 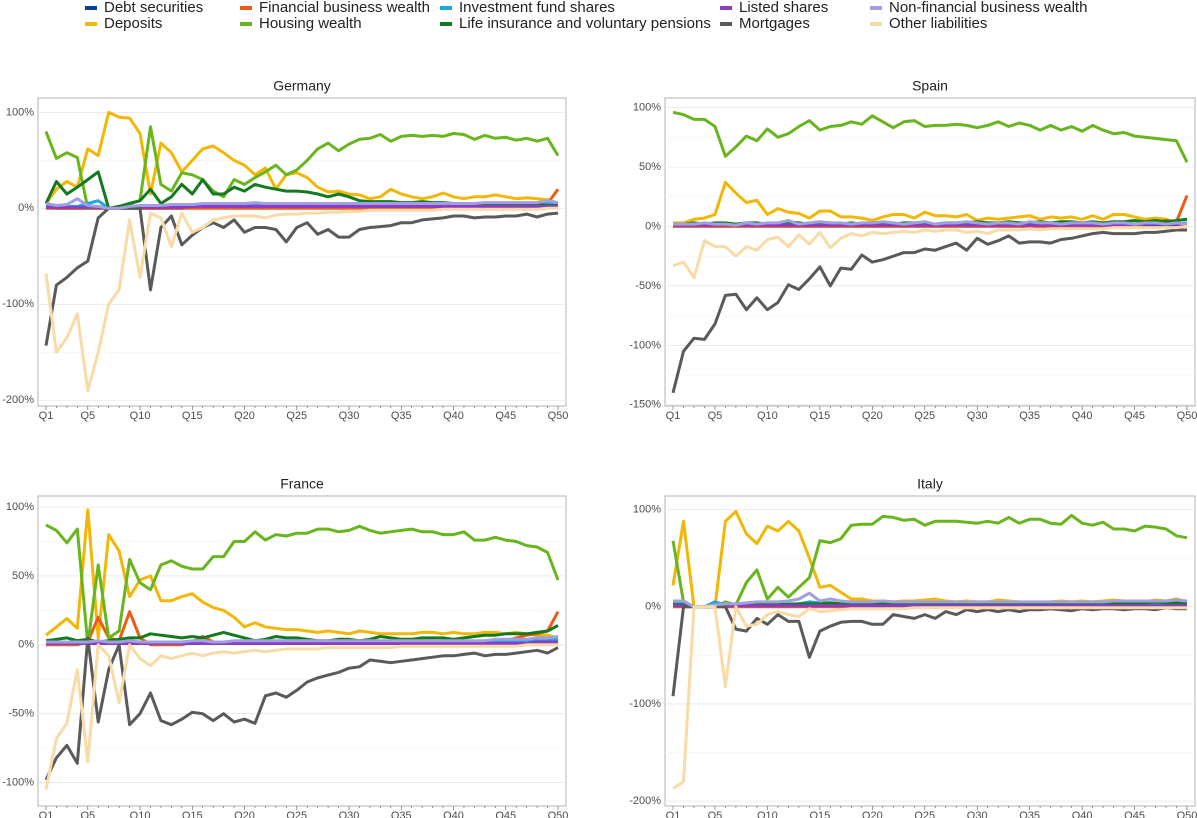 What do you see at coordinates (930, 484) in the screenshot?
I see `panel-title: Italy` at bounding box center [930, 484].